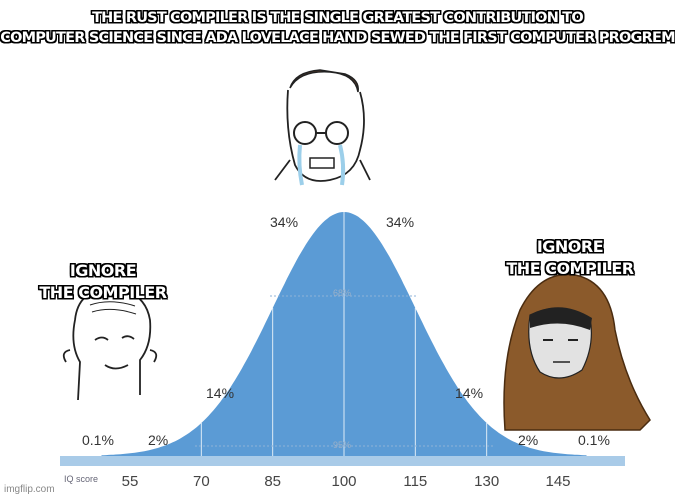  I want to click on label-left-14: 14%, so click(220, 393).